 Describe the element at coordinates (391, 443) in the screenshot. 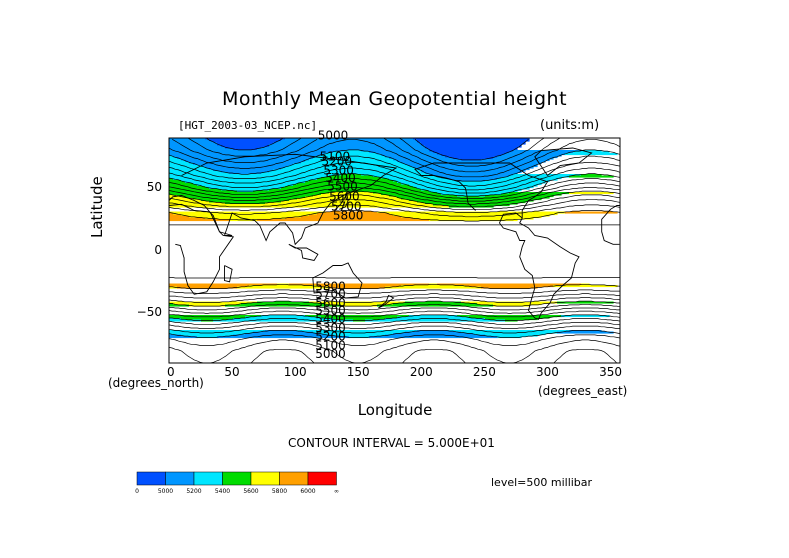

I see `contour-interval-text: CONTOUR INTERVAL = 5.000E+01` at that location.